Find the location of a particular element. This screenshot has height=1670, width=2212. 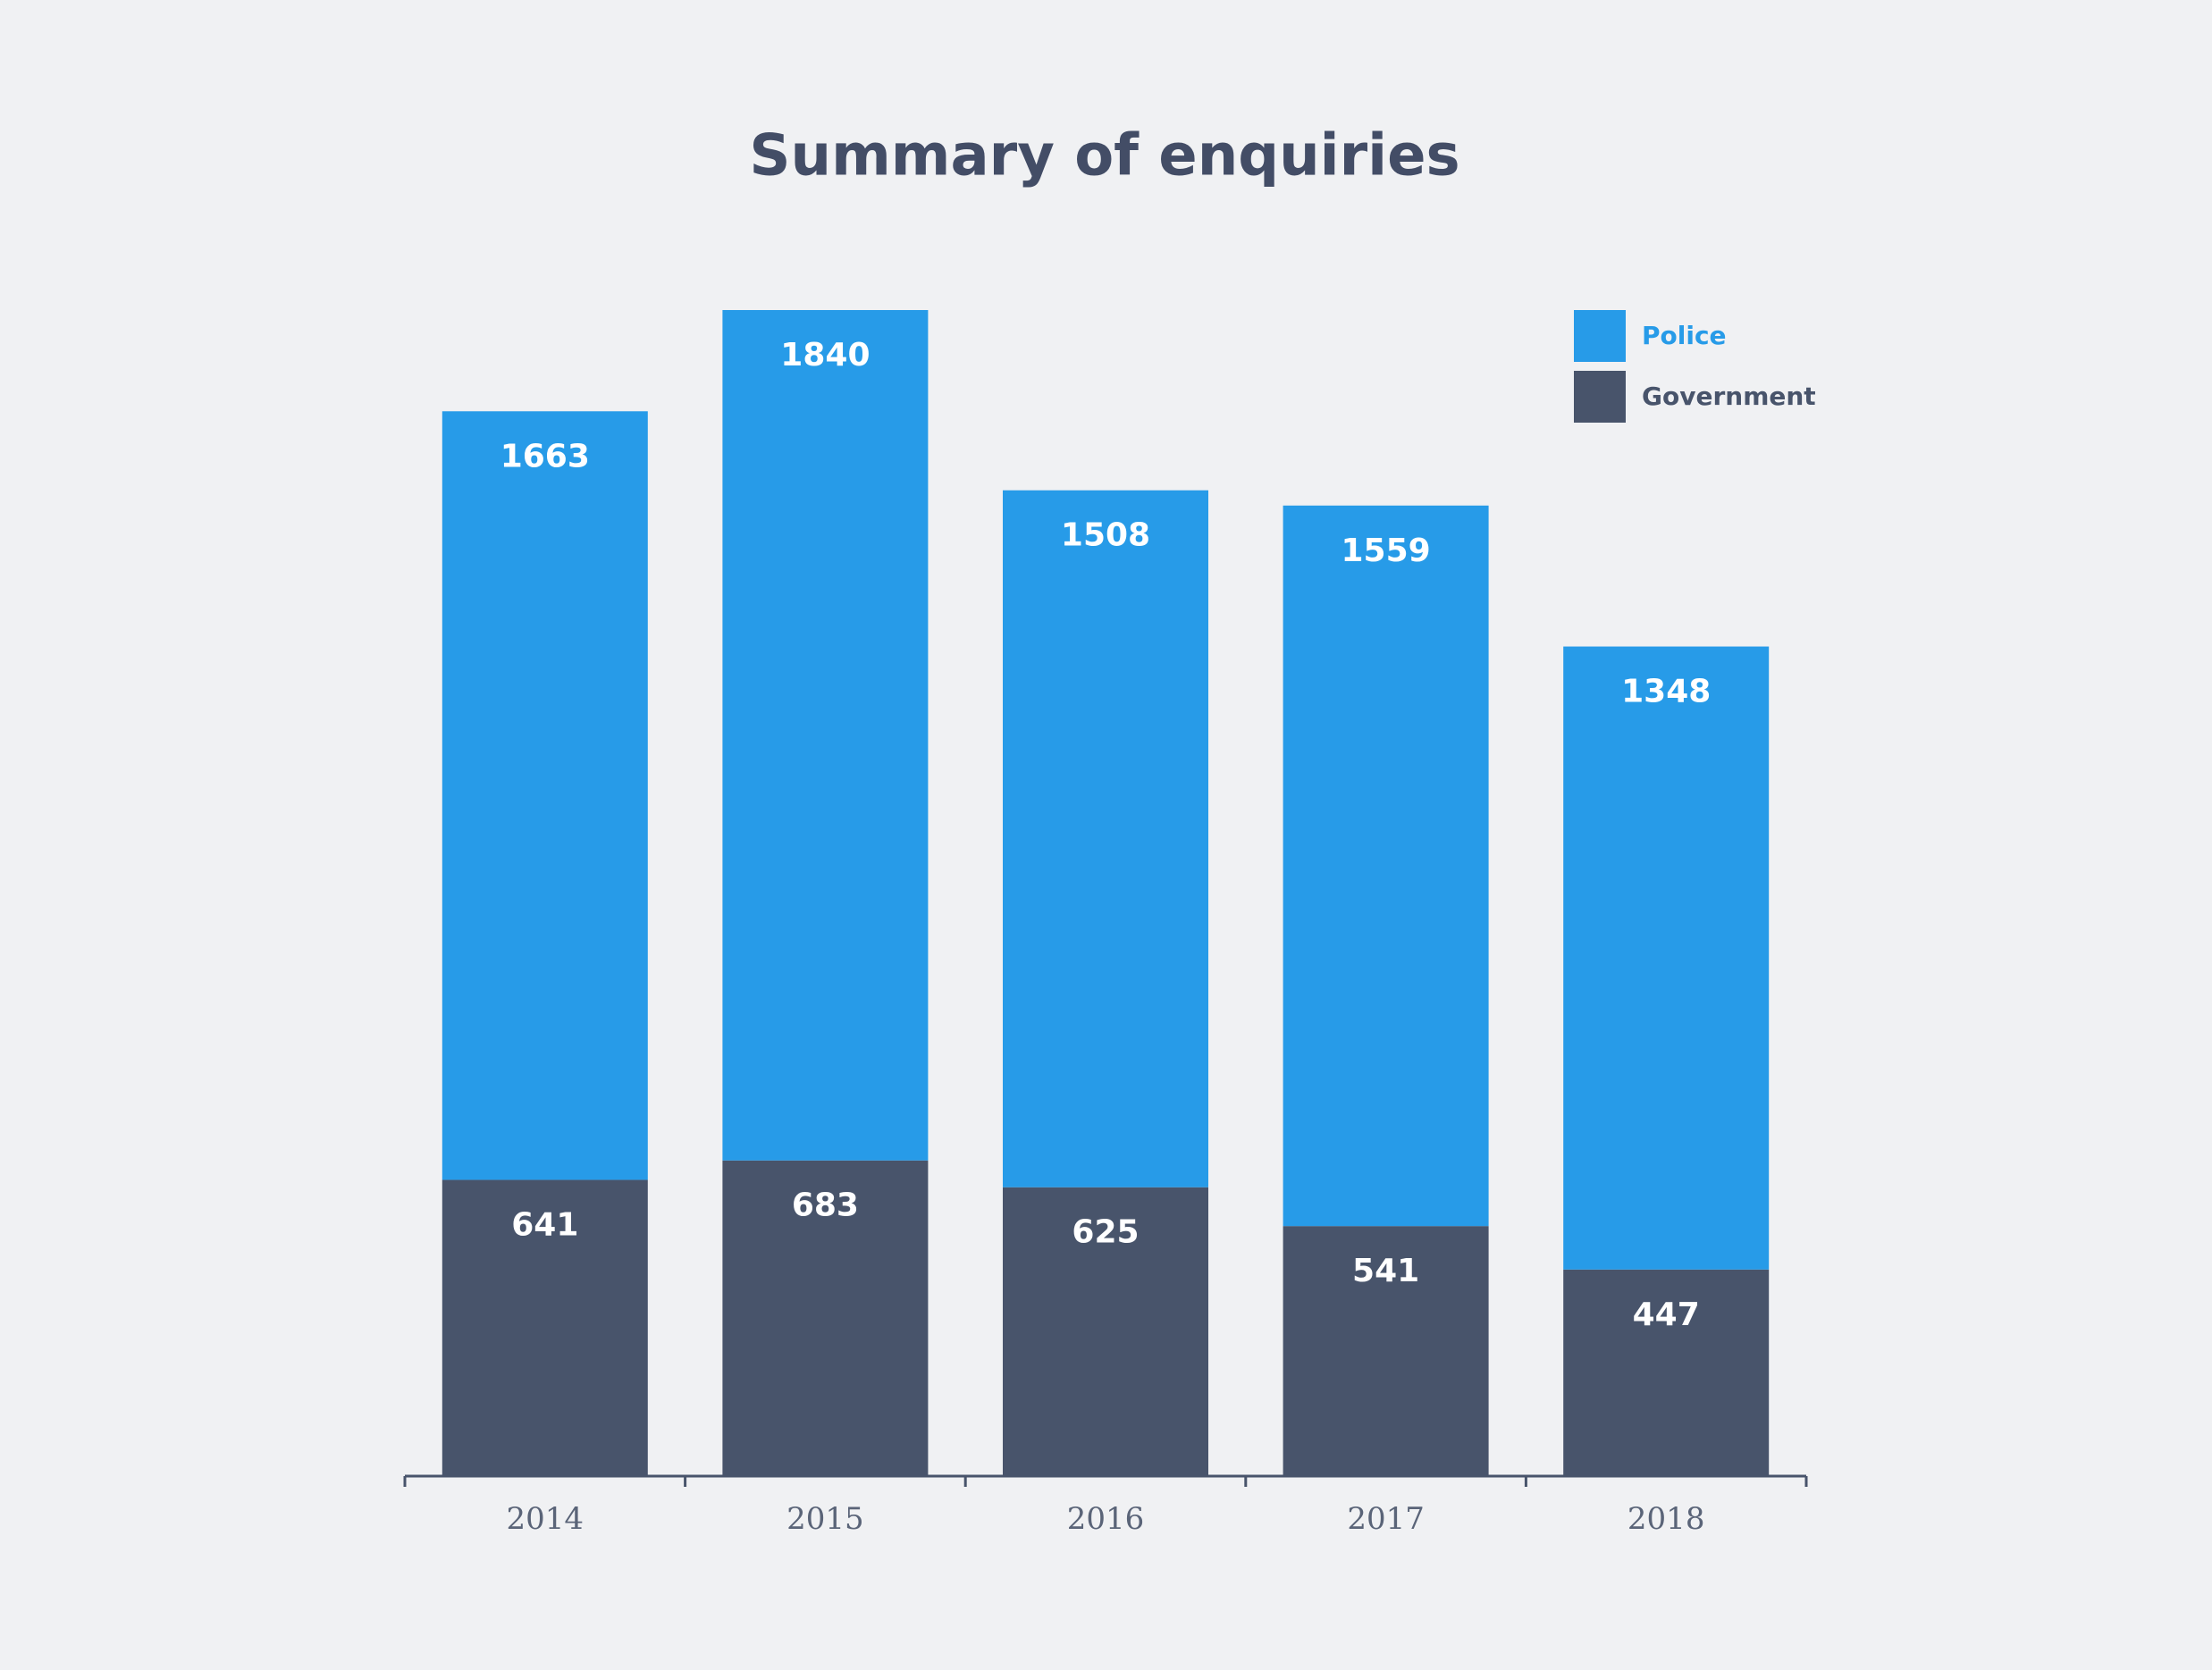

x-tick-label: 2017 is located at coordinates (1386, 1519).